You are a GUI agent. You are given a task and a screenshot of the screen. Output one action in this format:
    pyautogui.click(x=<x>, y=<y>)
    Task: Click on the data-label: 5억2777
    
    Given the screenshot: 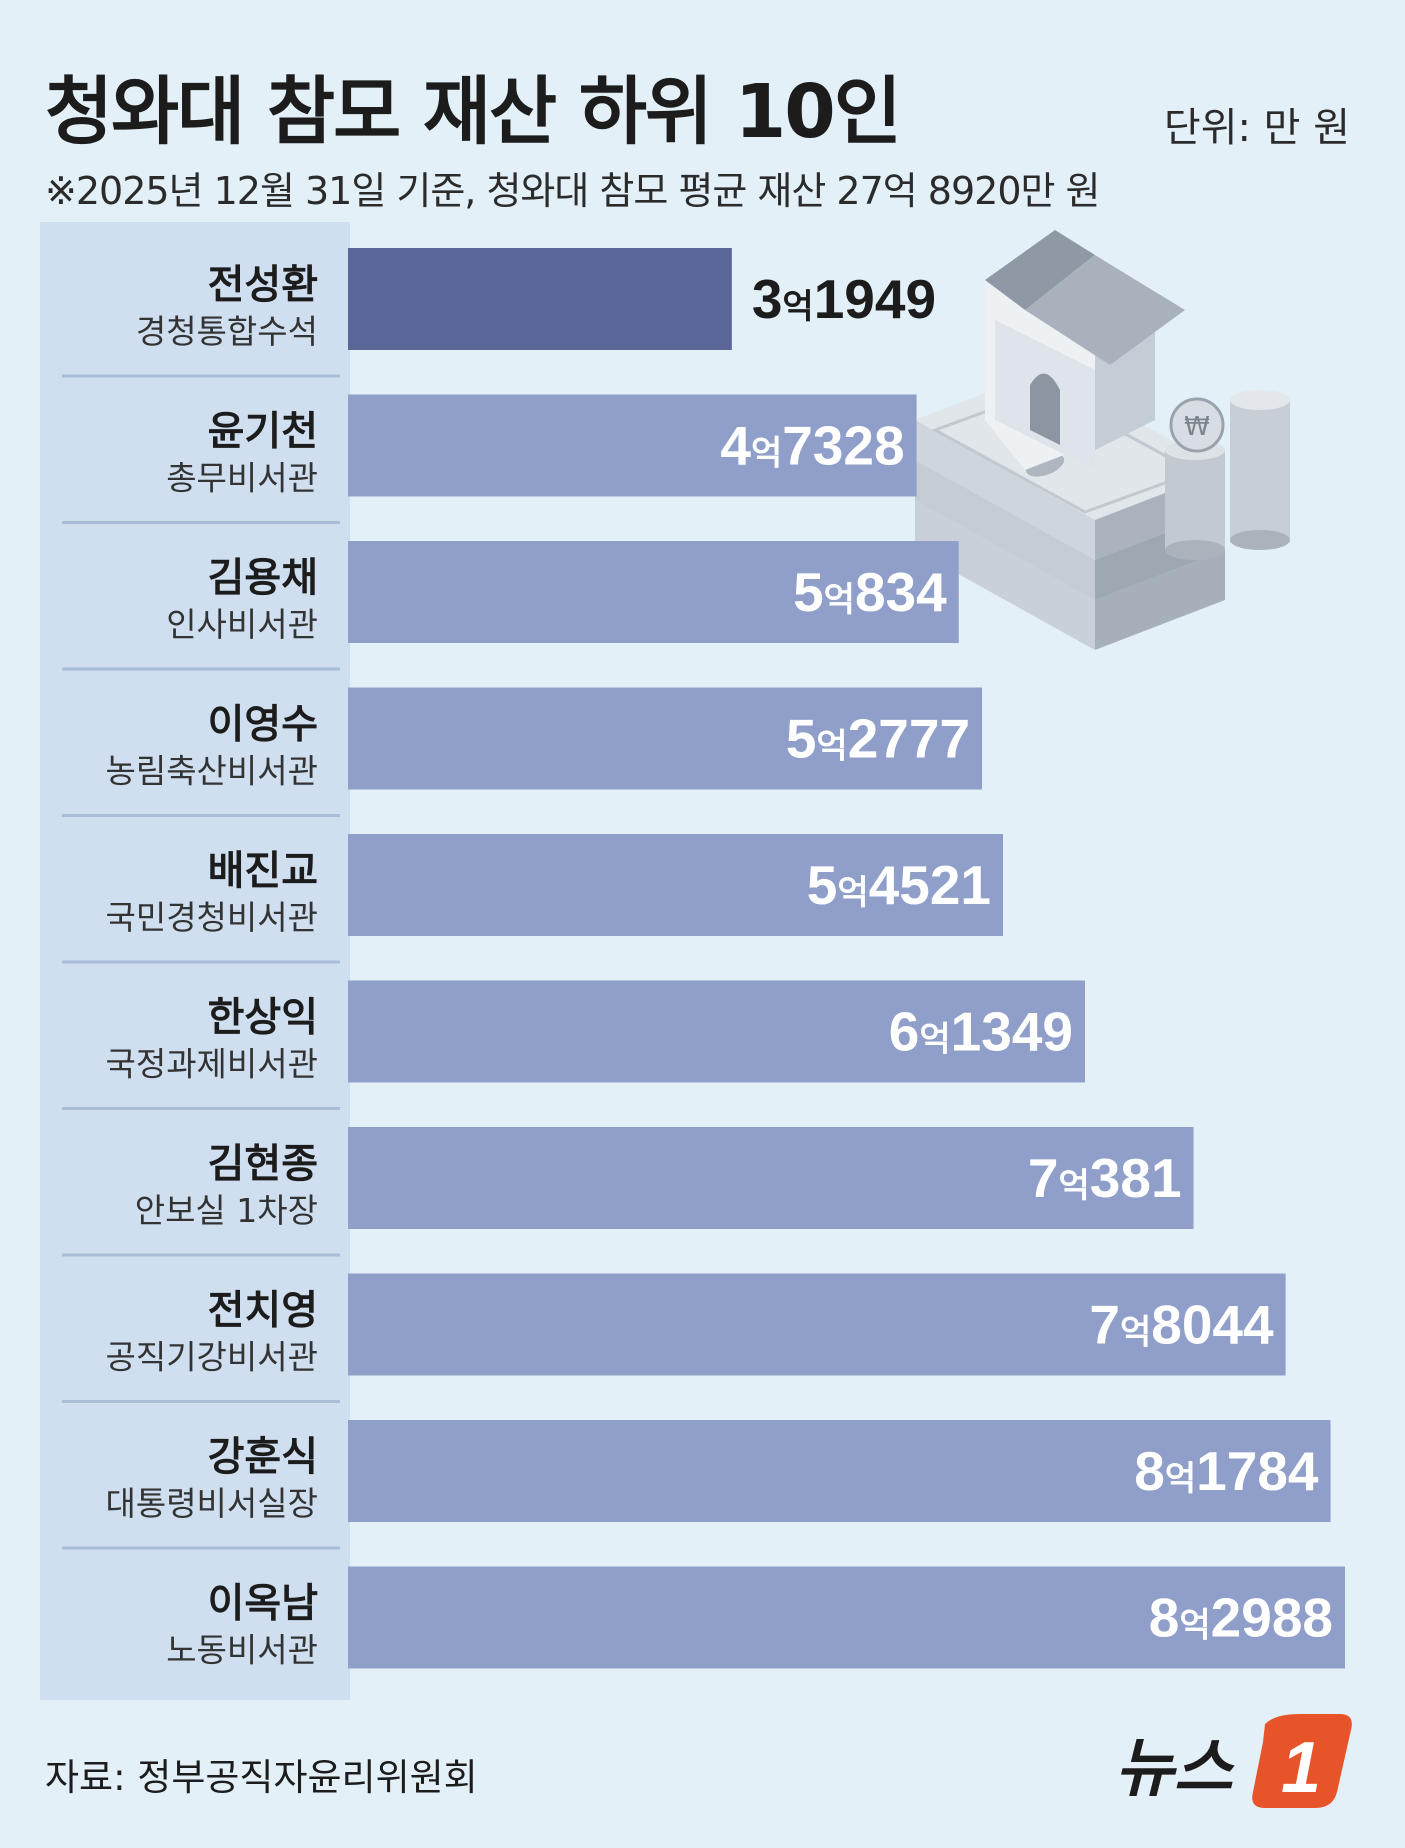 What is the action you would take?
    pyautogui.click(x=878, y=739)
    